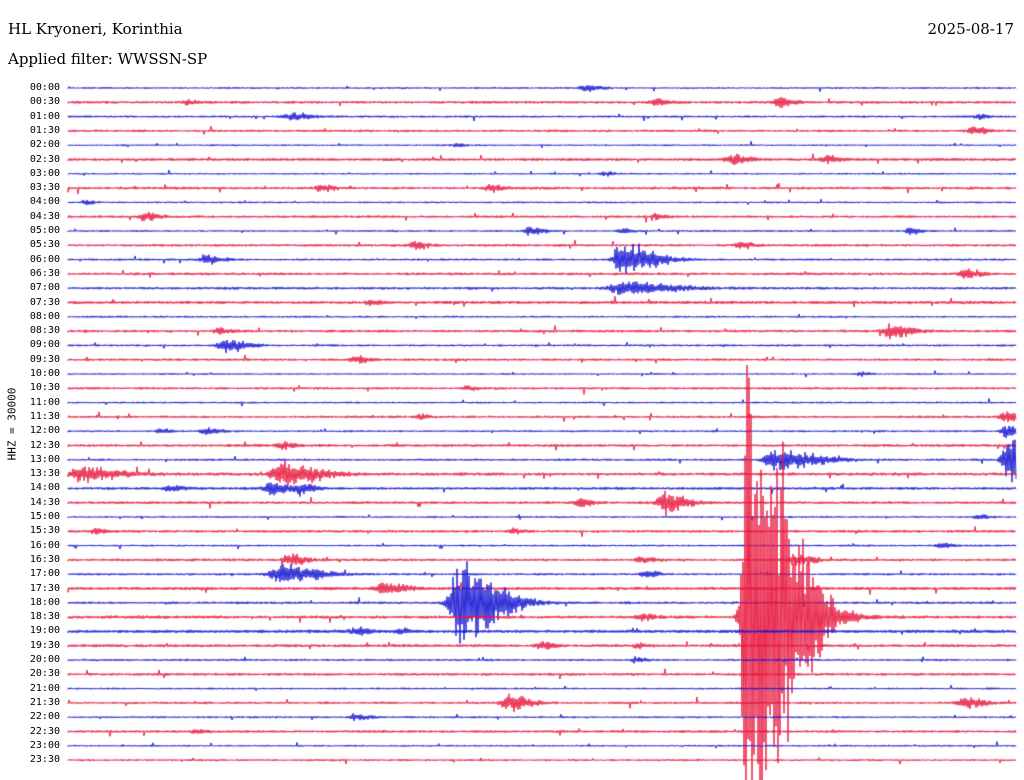  I want to click on time-label: 17:30, so click(44, 588).